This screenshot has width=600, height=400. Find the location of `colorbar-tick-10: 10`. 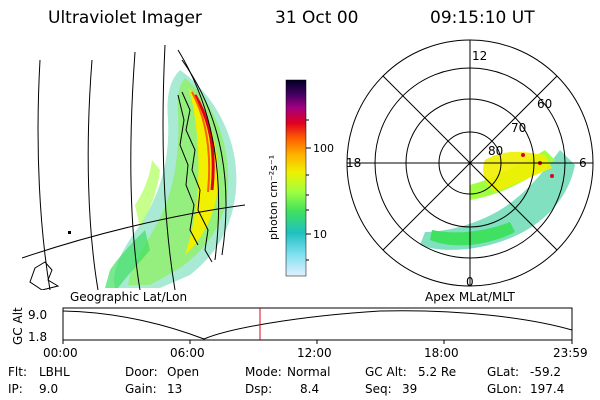

colorbar-tick-10: 10 is located at coordinates (320, 234).